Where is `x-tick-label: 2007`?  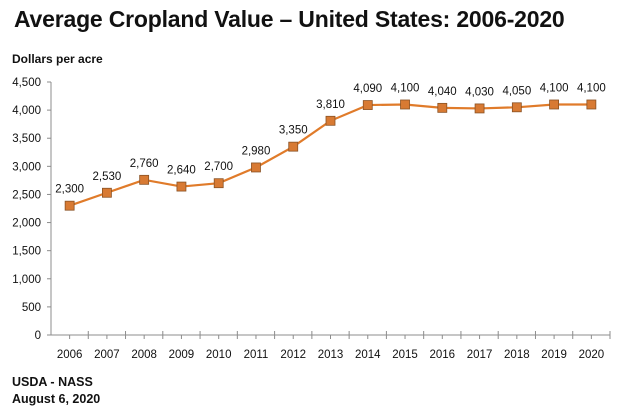
x-tick-label: 2007 is located at coordinates (107, 355).